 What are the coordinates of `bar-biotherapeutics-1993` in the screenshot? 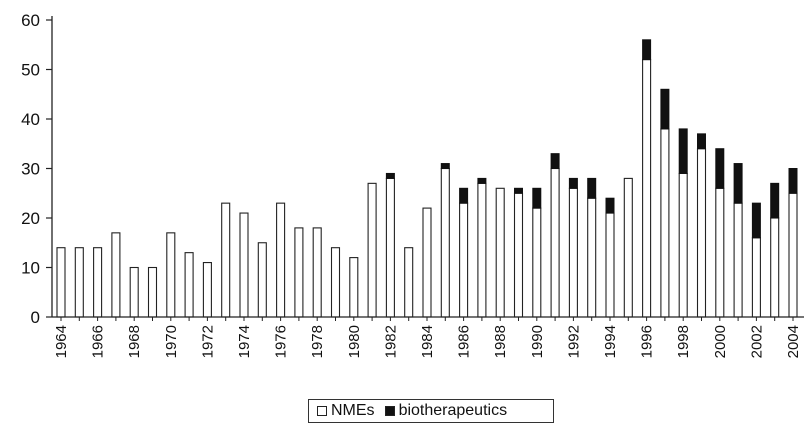 It's located at (592, 188).